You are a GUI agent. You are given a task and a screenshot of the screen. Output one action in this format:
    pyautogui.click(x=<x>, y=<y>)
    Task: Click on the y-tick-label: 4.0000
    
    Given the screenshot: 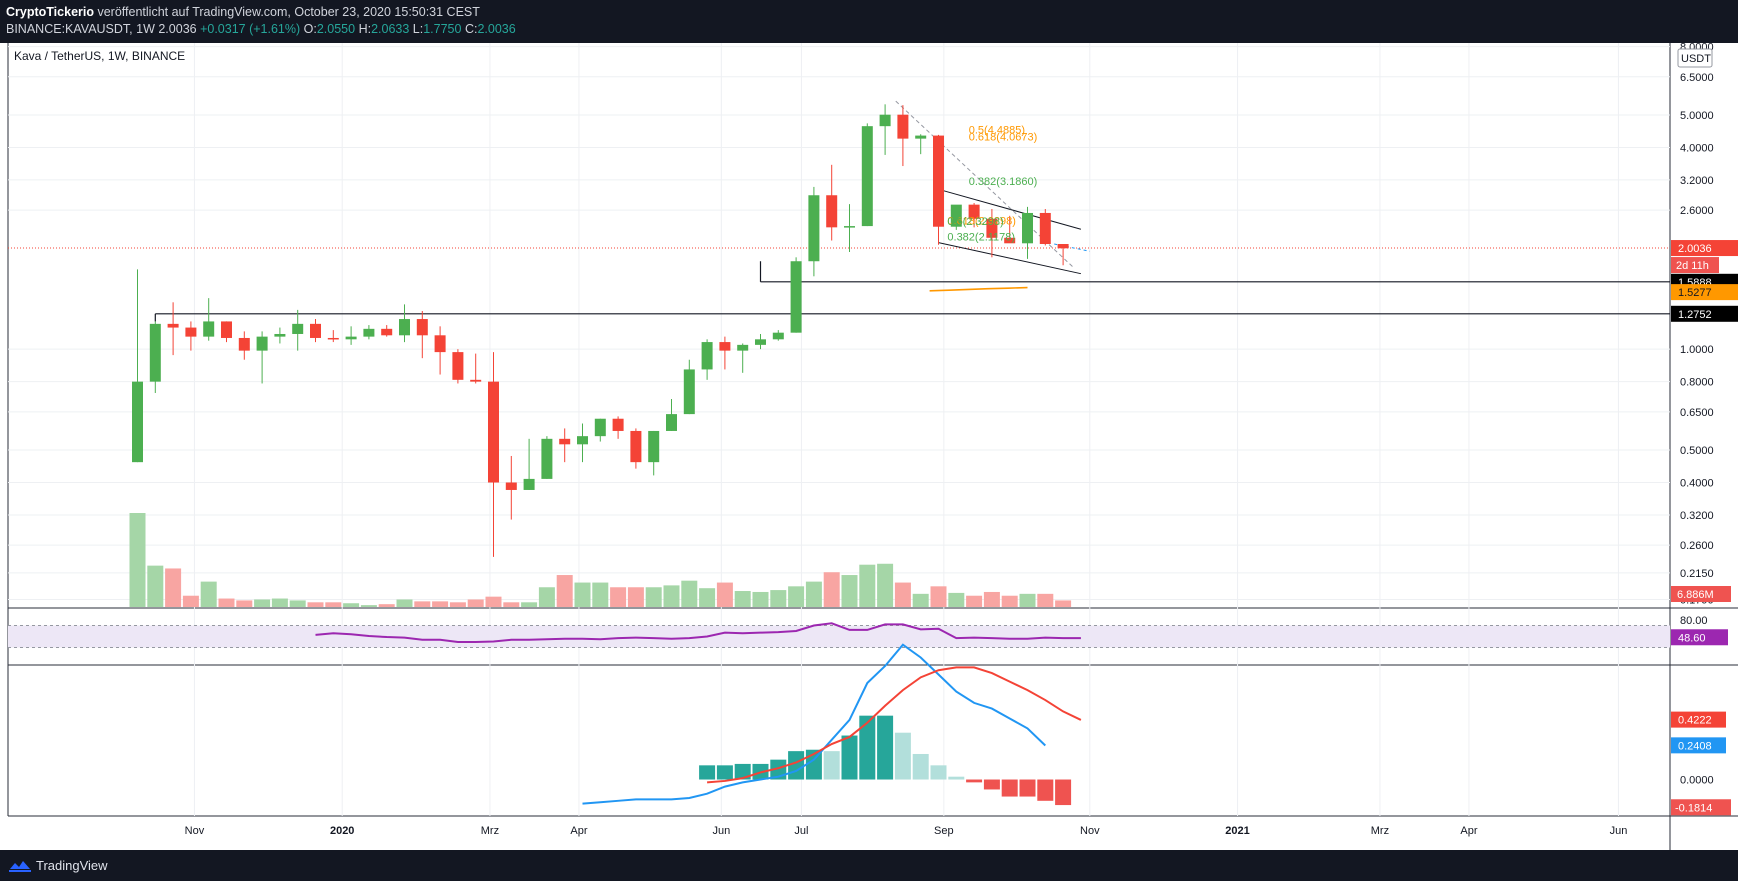 What is the action you would take?
    pyautogui.click(x=1697, y=148)
    